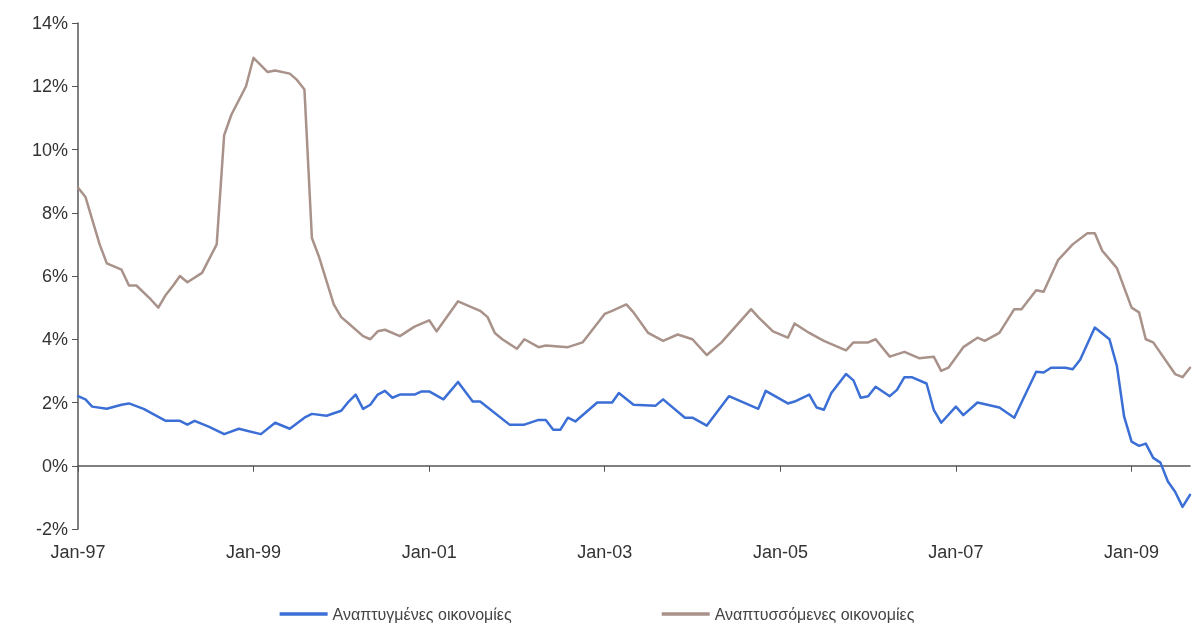 This screenshot has width=1194, height=631. Describe the element at coordinates (605, 552) in the screenshot. I see `x-tick-label: Jan-03` at that location.